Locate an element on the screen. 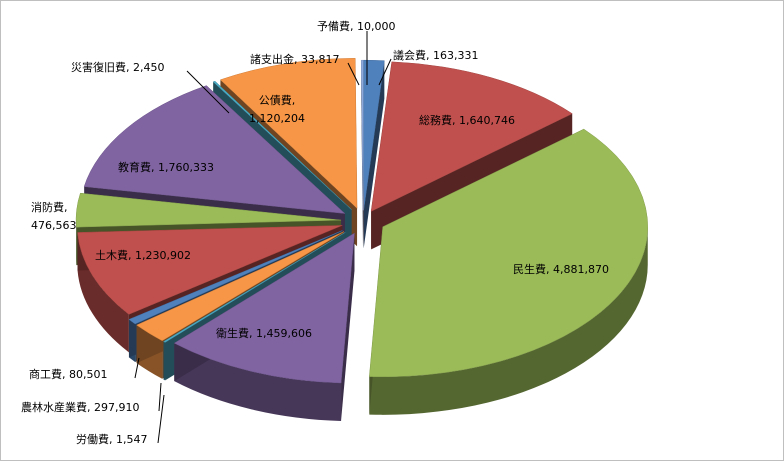 The width and height of the screenshot is (784, 461). data-label-shoshishutsu: 諸支出金, 33,817 is located at coordinates (294, 59).